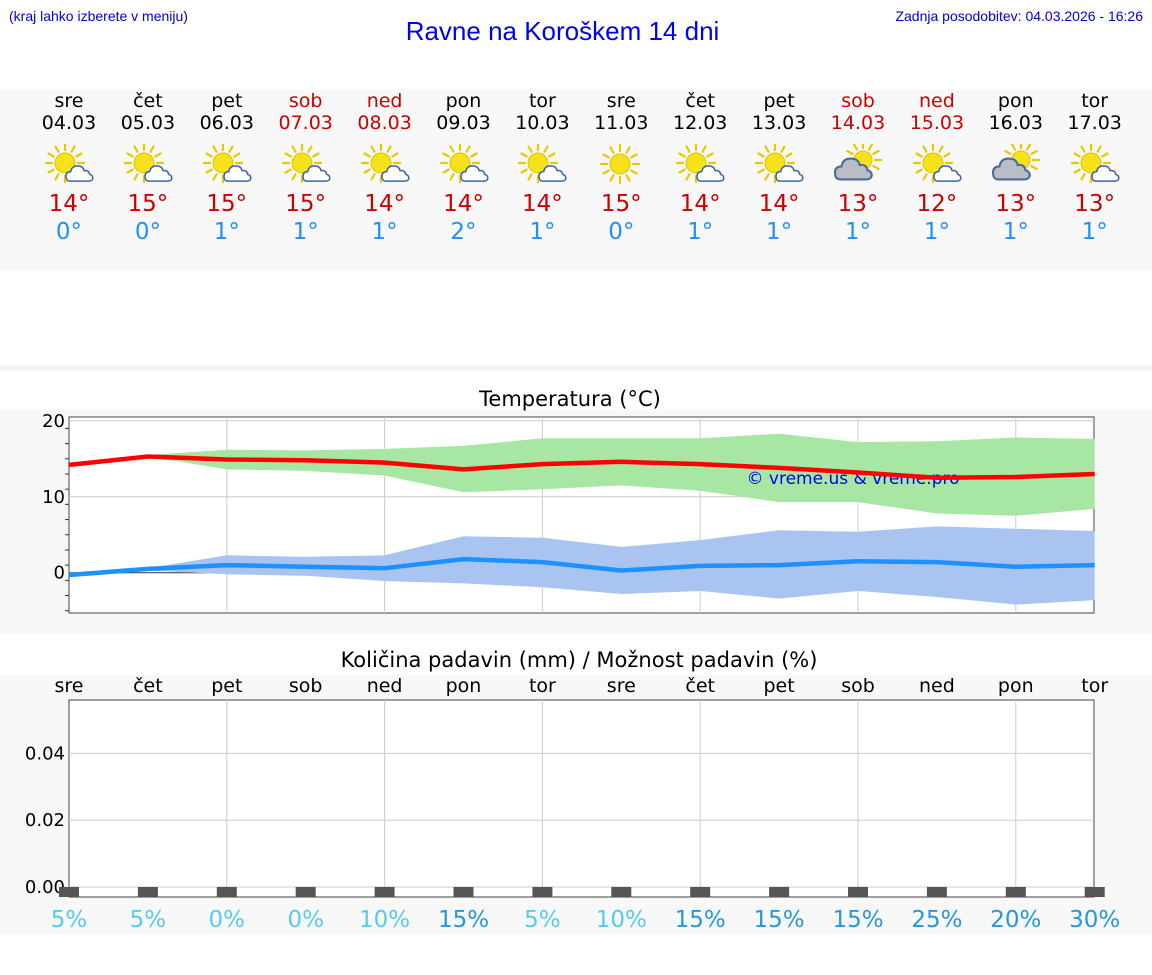 Image resolution: width=1152 pixels, height=975 pixels. What do you see at coordinates (59, 573) in the screenshot?
I see `y-tick-label: 0` at bounding box center [59, 573].